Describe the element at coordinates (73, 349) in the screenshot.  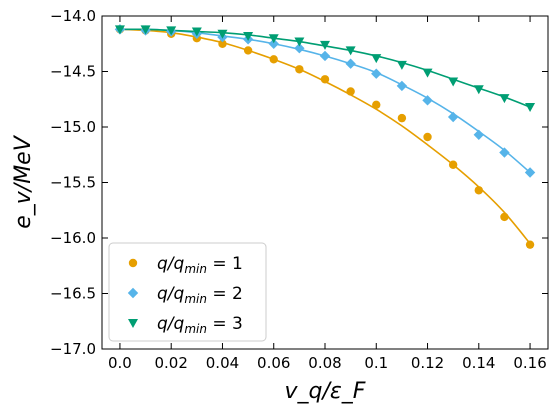
I see `y-tick-label: −17.0` at that location.